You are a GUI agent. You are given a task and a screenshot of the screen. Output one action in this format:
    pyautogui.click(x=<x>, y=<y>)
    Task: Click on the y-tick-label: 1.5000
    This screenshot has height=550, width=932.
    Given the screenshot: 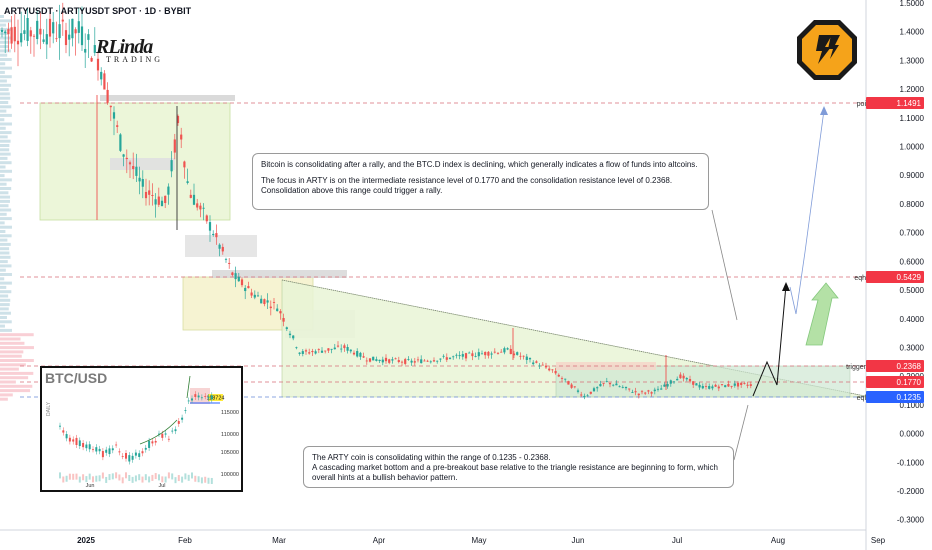 What is the action you would take?
    pyautogui.click(x=912, y=4)
    